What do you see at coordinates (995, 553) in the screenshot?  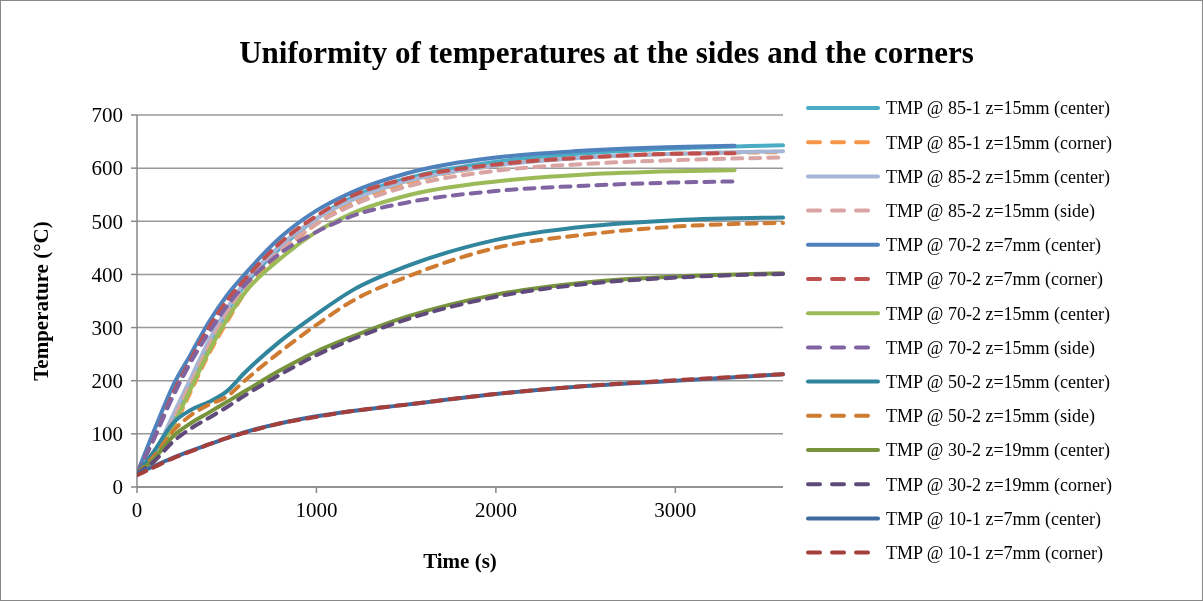 I see `legend-label: TMP @ 10-1 z=7mm (corner)` at bounding box center [995, 553].